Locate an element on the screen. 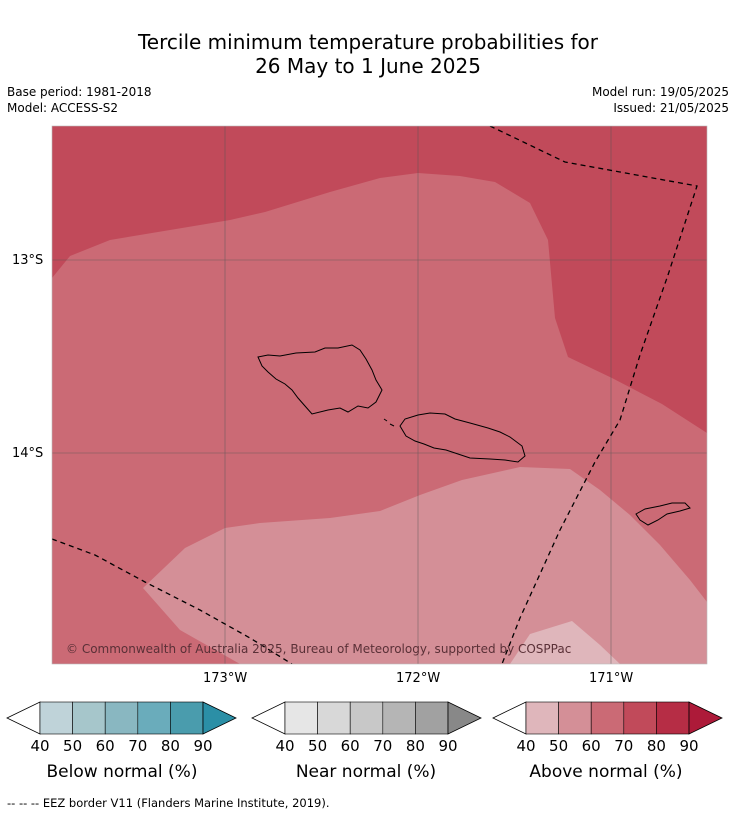 The height and width of the screenshot is (816, 736). colorbar-above-normal: 40 50 60 70 80 90 is located at coordinates (607, 728).